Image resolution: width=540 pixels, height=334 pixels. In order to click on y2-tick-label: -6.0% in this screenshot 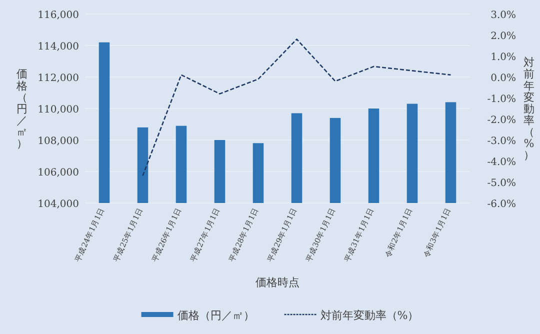, I will do `click(501, 204)`.